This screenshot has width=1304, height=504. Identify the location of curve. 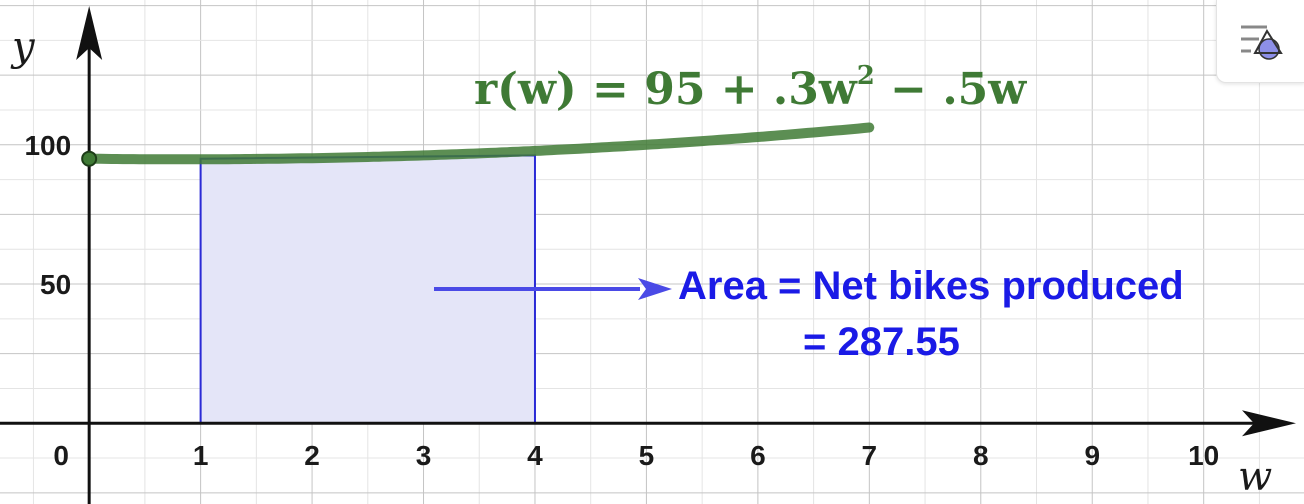
(478, 144).